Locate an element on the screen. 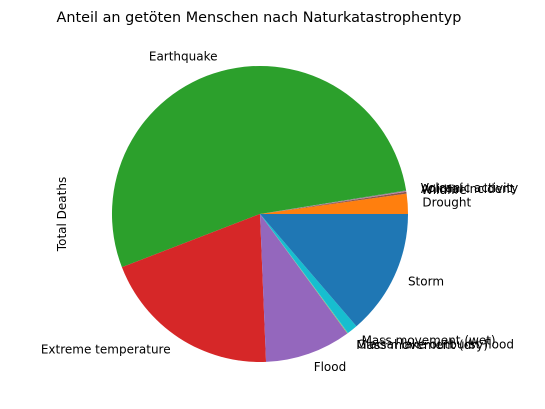  pie-label-1: Wildfire is located at coordinates (444, 190).